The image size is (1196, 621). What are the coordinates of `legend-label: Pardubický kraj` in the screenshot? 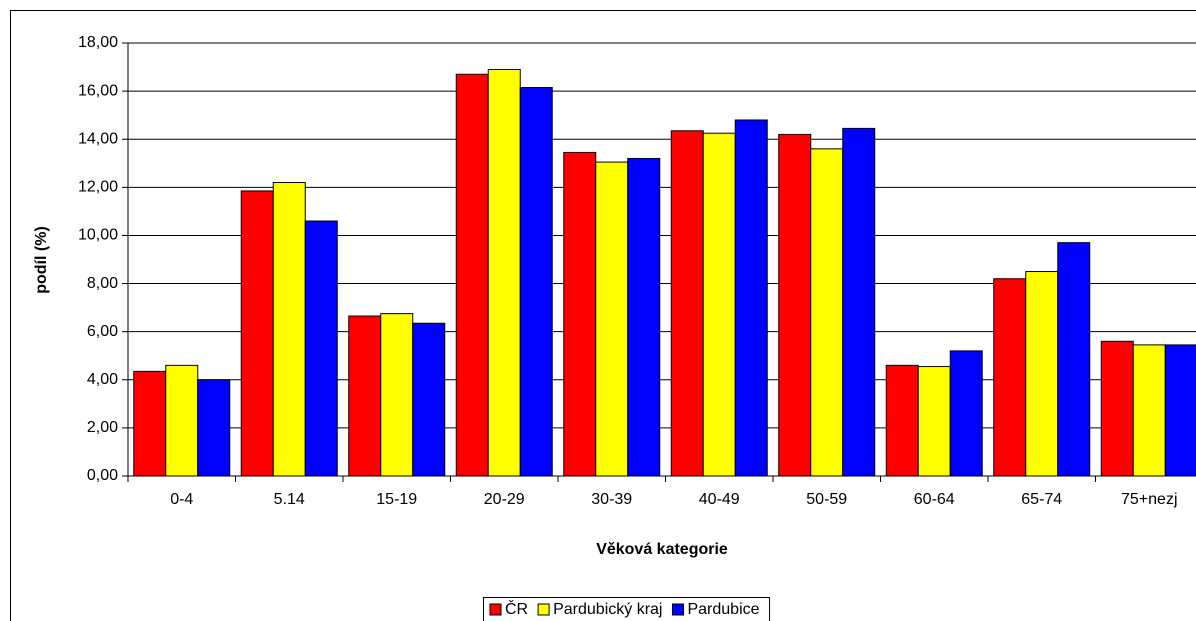 It's located at (607, 609).